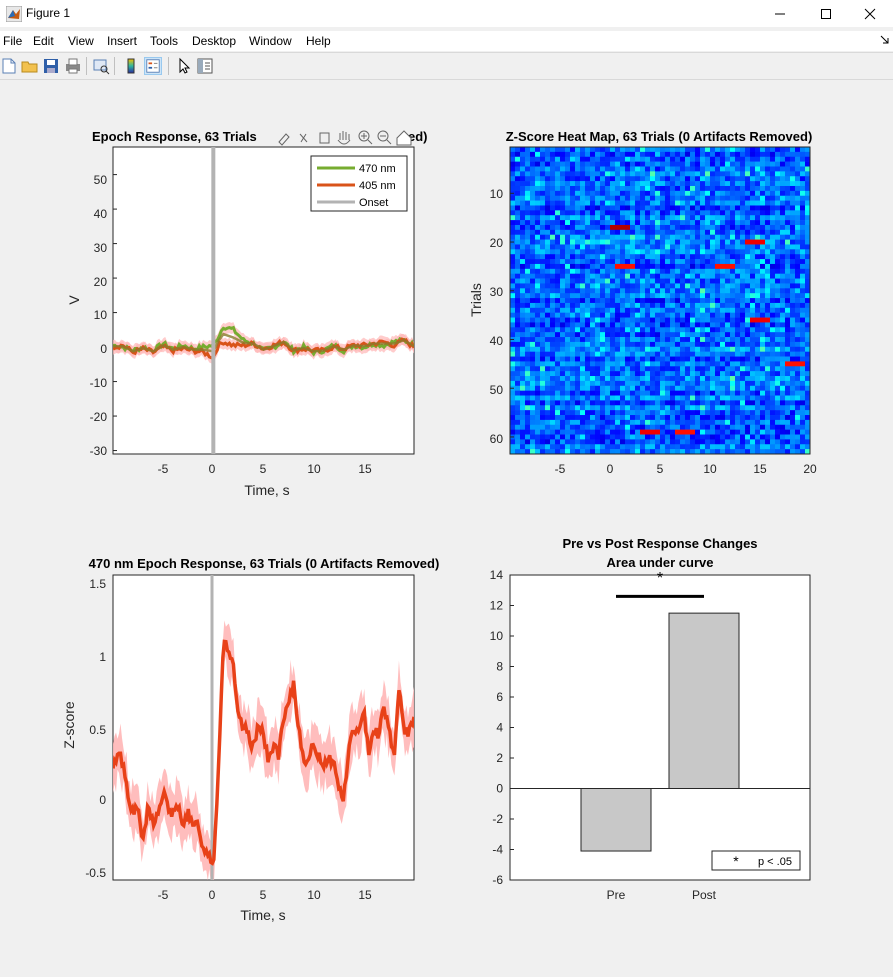  I want to click on print-icon, so click(73, 66).